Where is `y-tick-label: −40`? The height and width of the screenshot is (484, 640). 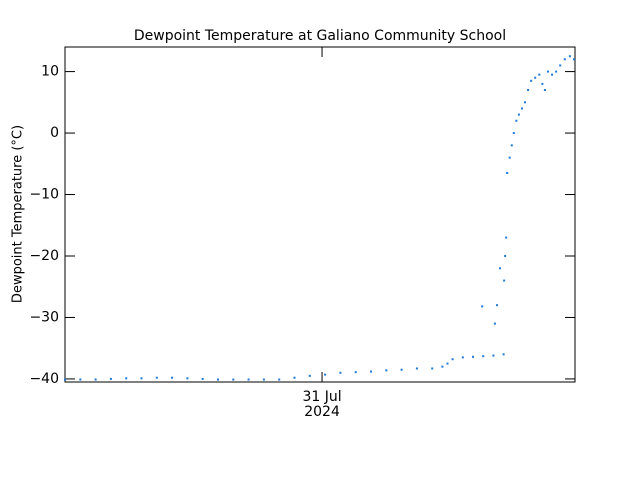
y-tick-label: −40 is located at coordinates (44, 379).